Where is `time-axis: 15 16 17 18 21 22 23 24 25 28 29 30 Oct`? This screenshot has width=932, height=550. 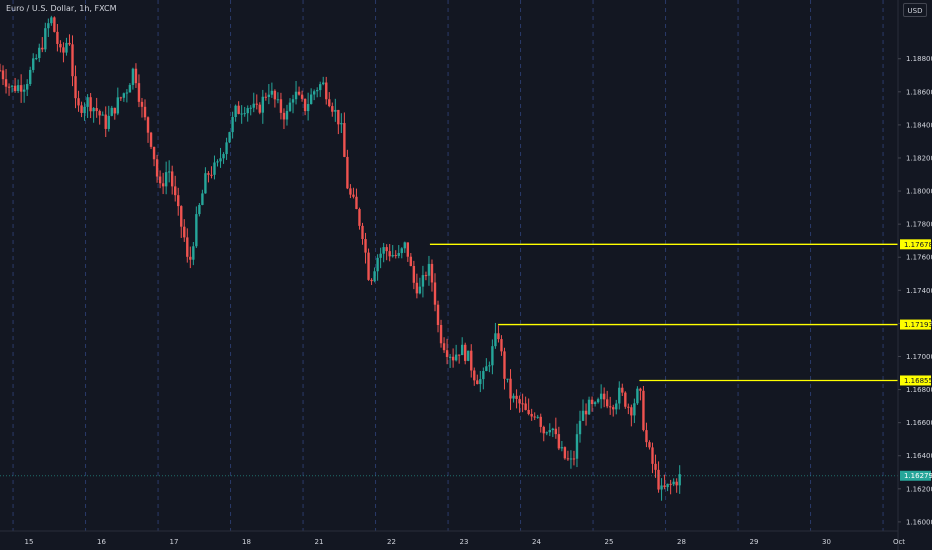
time-axis: 15 16 17 18 21 22 23 24 25 28 29 30 Oct is located at coordinates (465, 542).